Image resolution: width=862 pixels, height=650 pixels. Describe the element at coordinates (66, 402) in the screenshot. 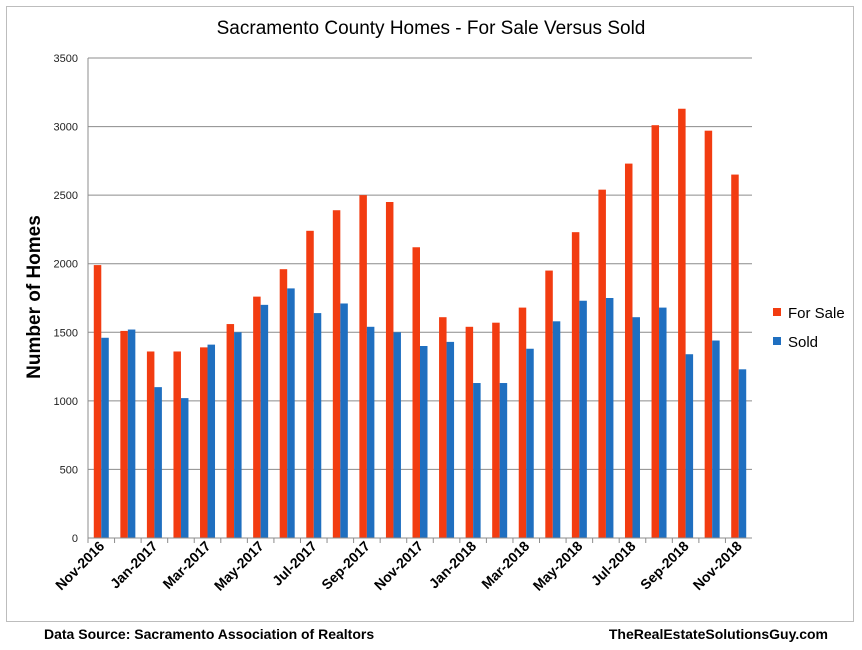

I see `y-tick-label: 1000` at that location.